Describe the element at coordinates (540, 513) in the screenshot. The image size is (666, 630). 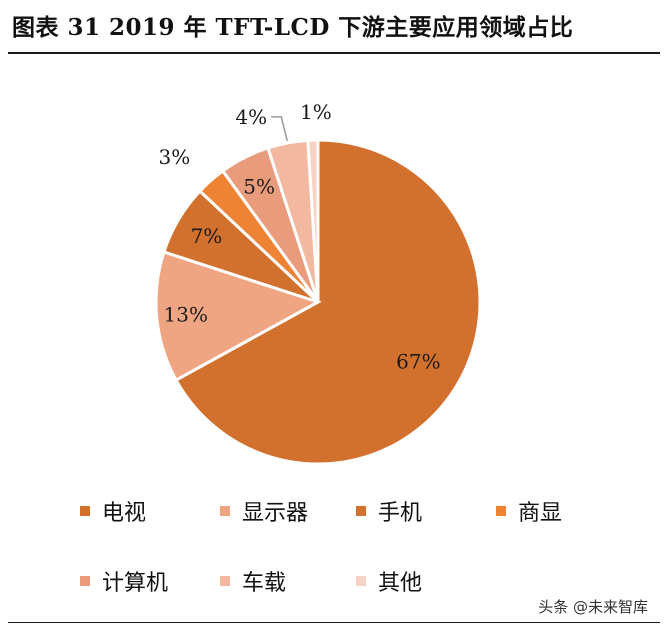
I see `legend-label: 商显` at that location.